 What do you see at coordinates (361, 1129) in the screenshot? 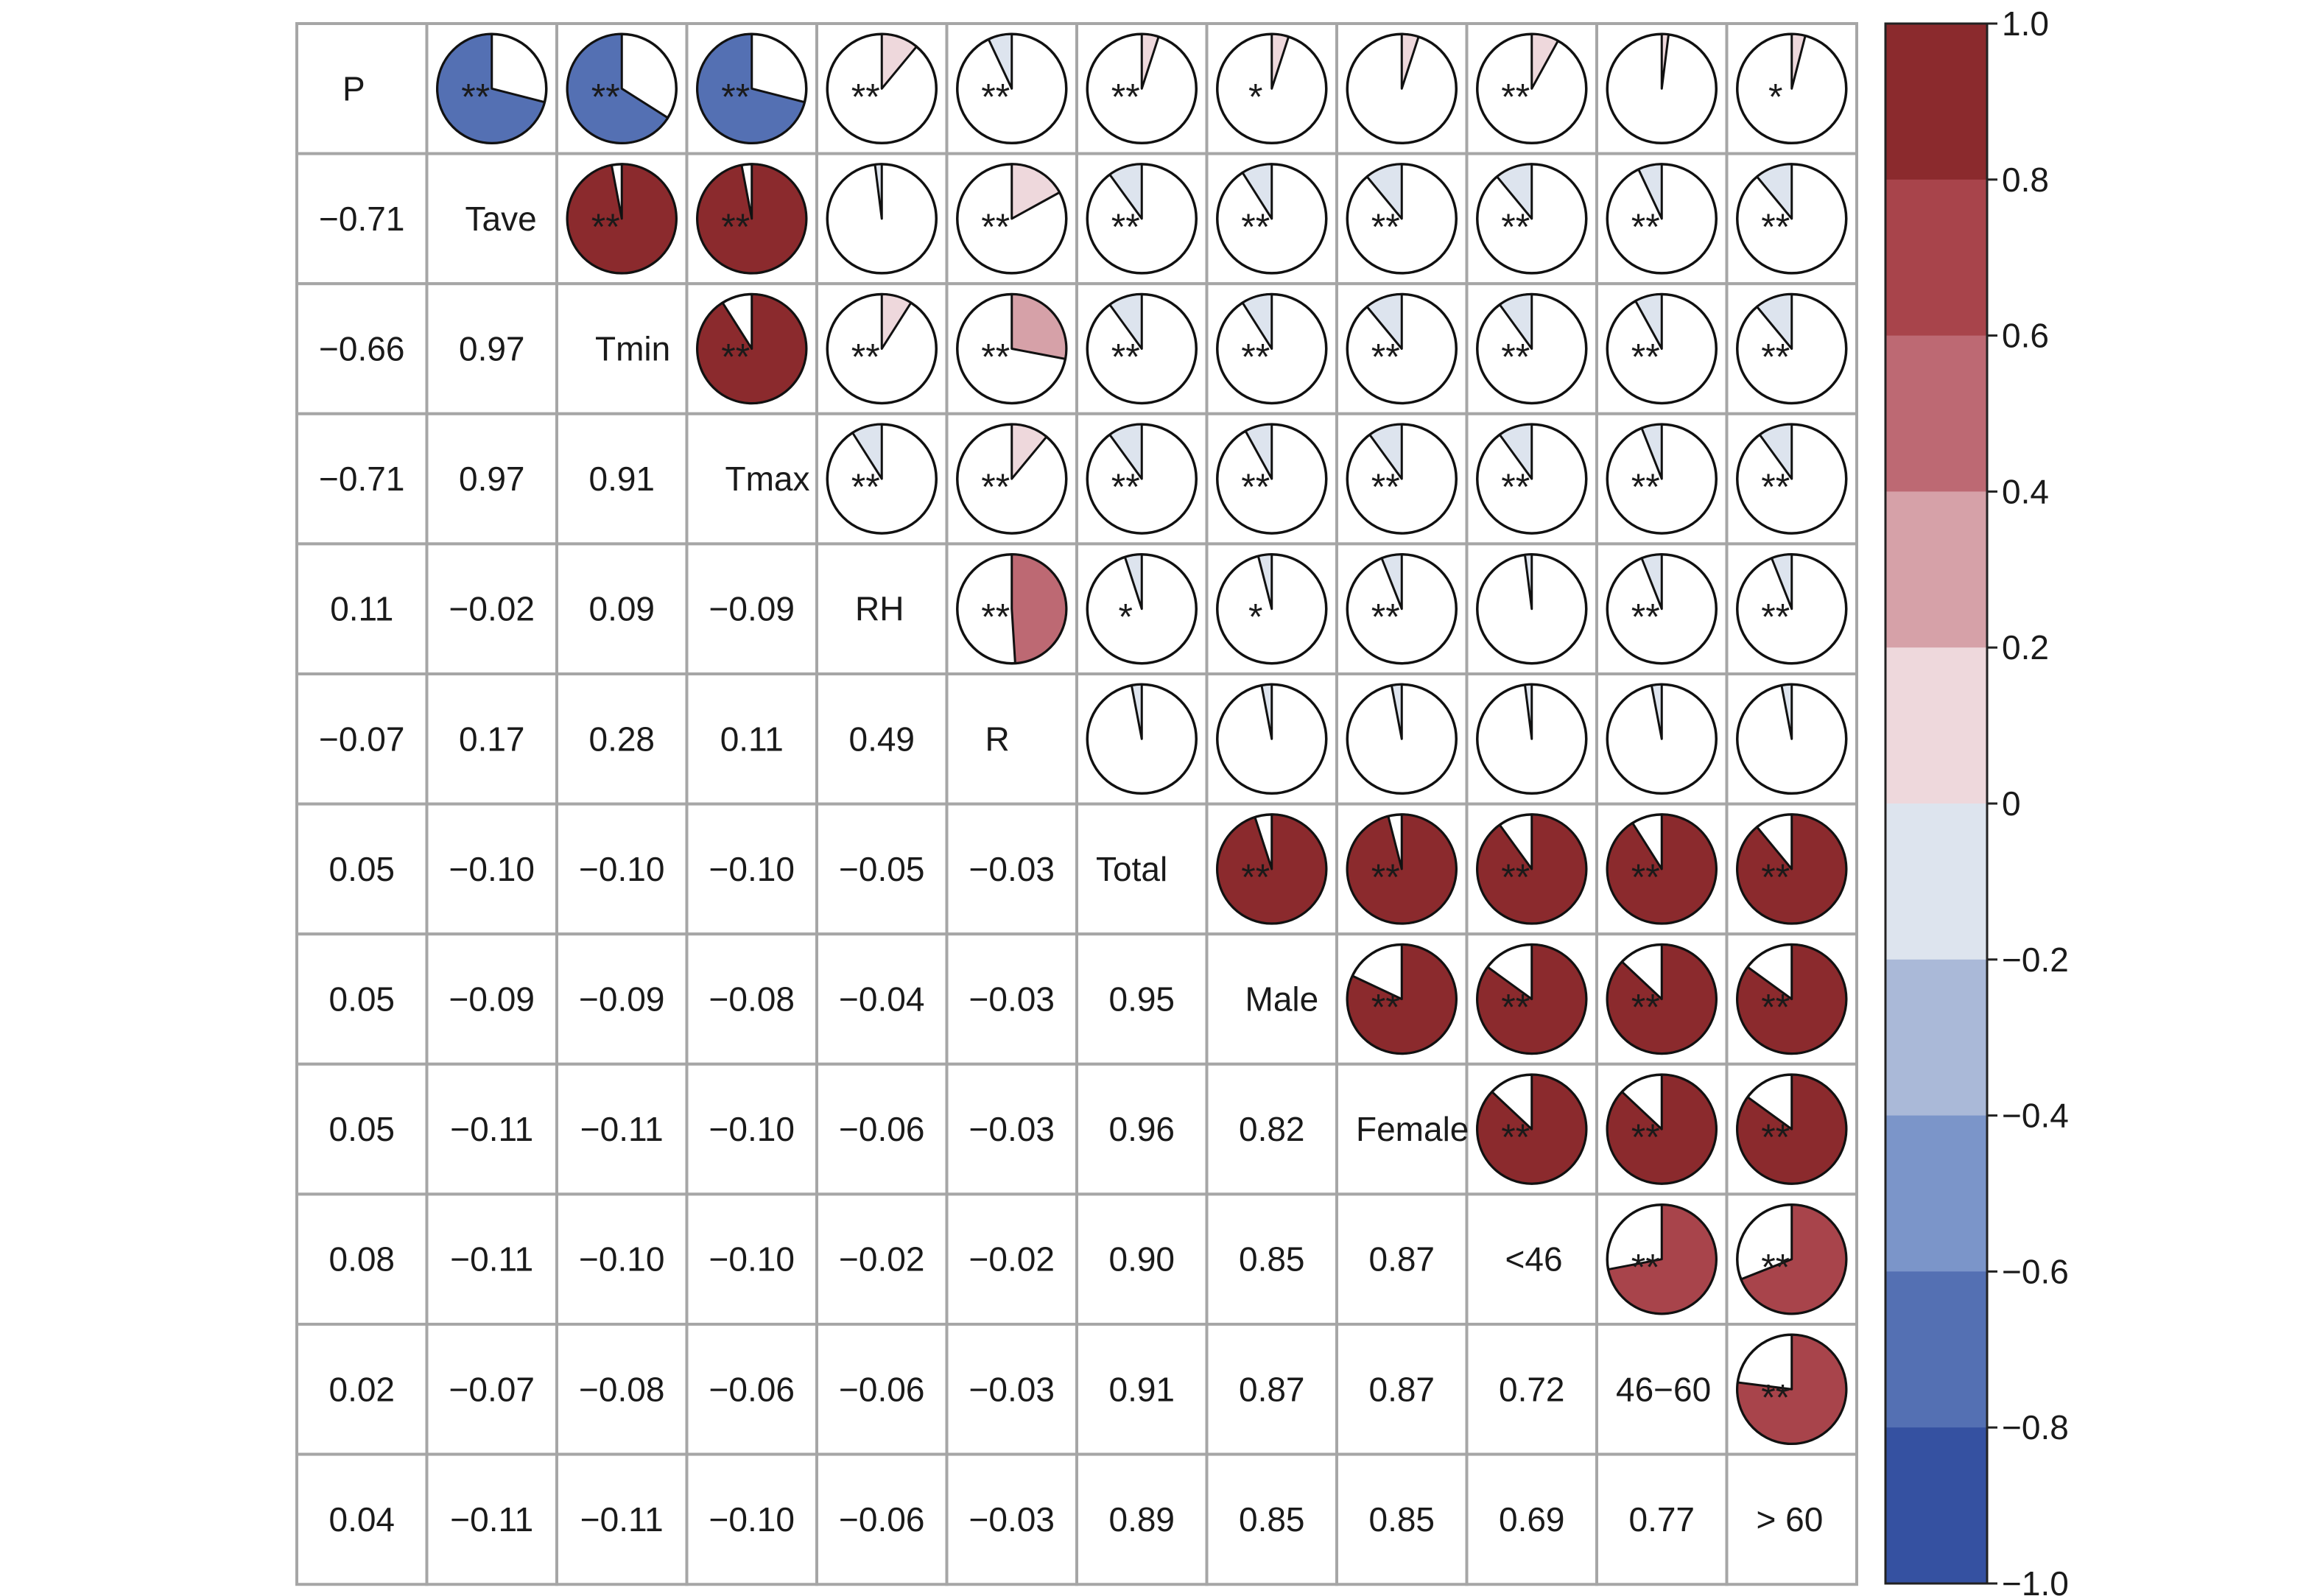
I see `coefficient-label: 0.05` at bounding box center [361, 1129].